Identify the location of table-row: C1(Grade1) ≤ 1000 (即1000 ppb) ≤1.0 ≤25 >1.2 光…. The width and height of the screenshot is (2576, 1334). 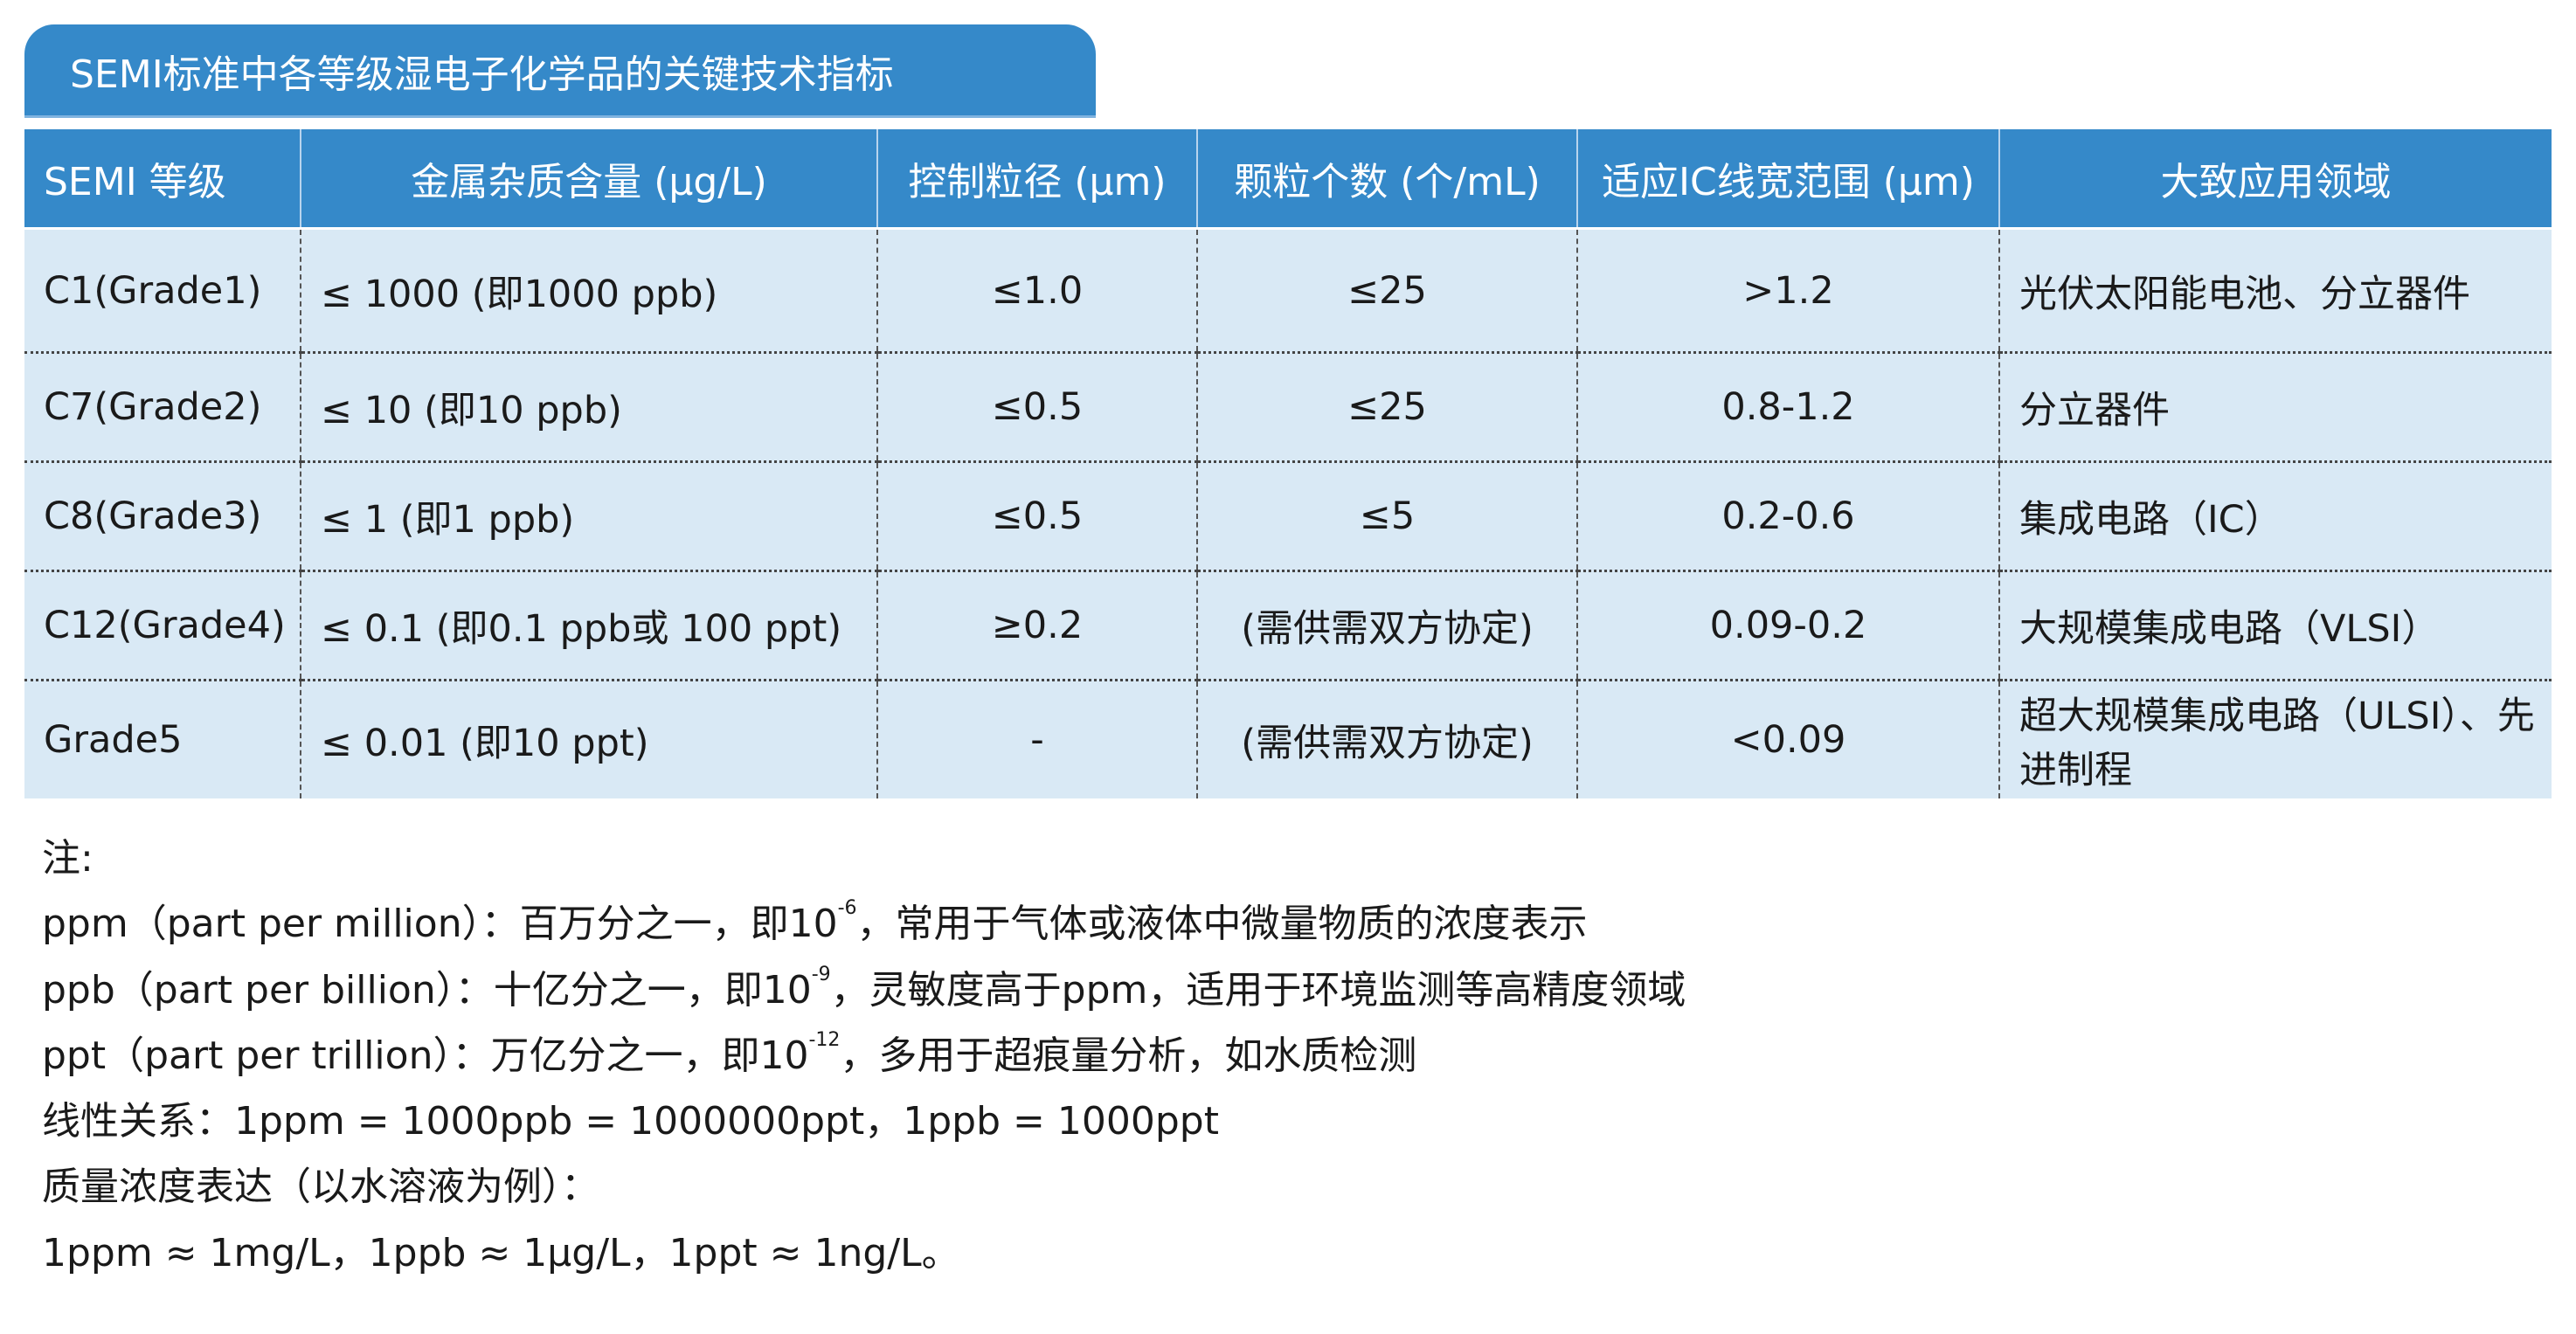
(1288, 290).